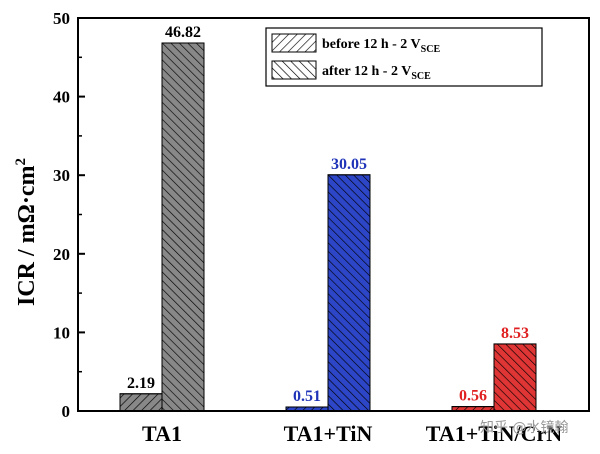 Image resolution: width=600 pixels, height=454 pixels. Describe the element at coordinates (381, 46) in the screenshot. I see `legend-label-before: before 12 h - 2 VSCE` at that location.